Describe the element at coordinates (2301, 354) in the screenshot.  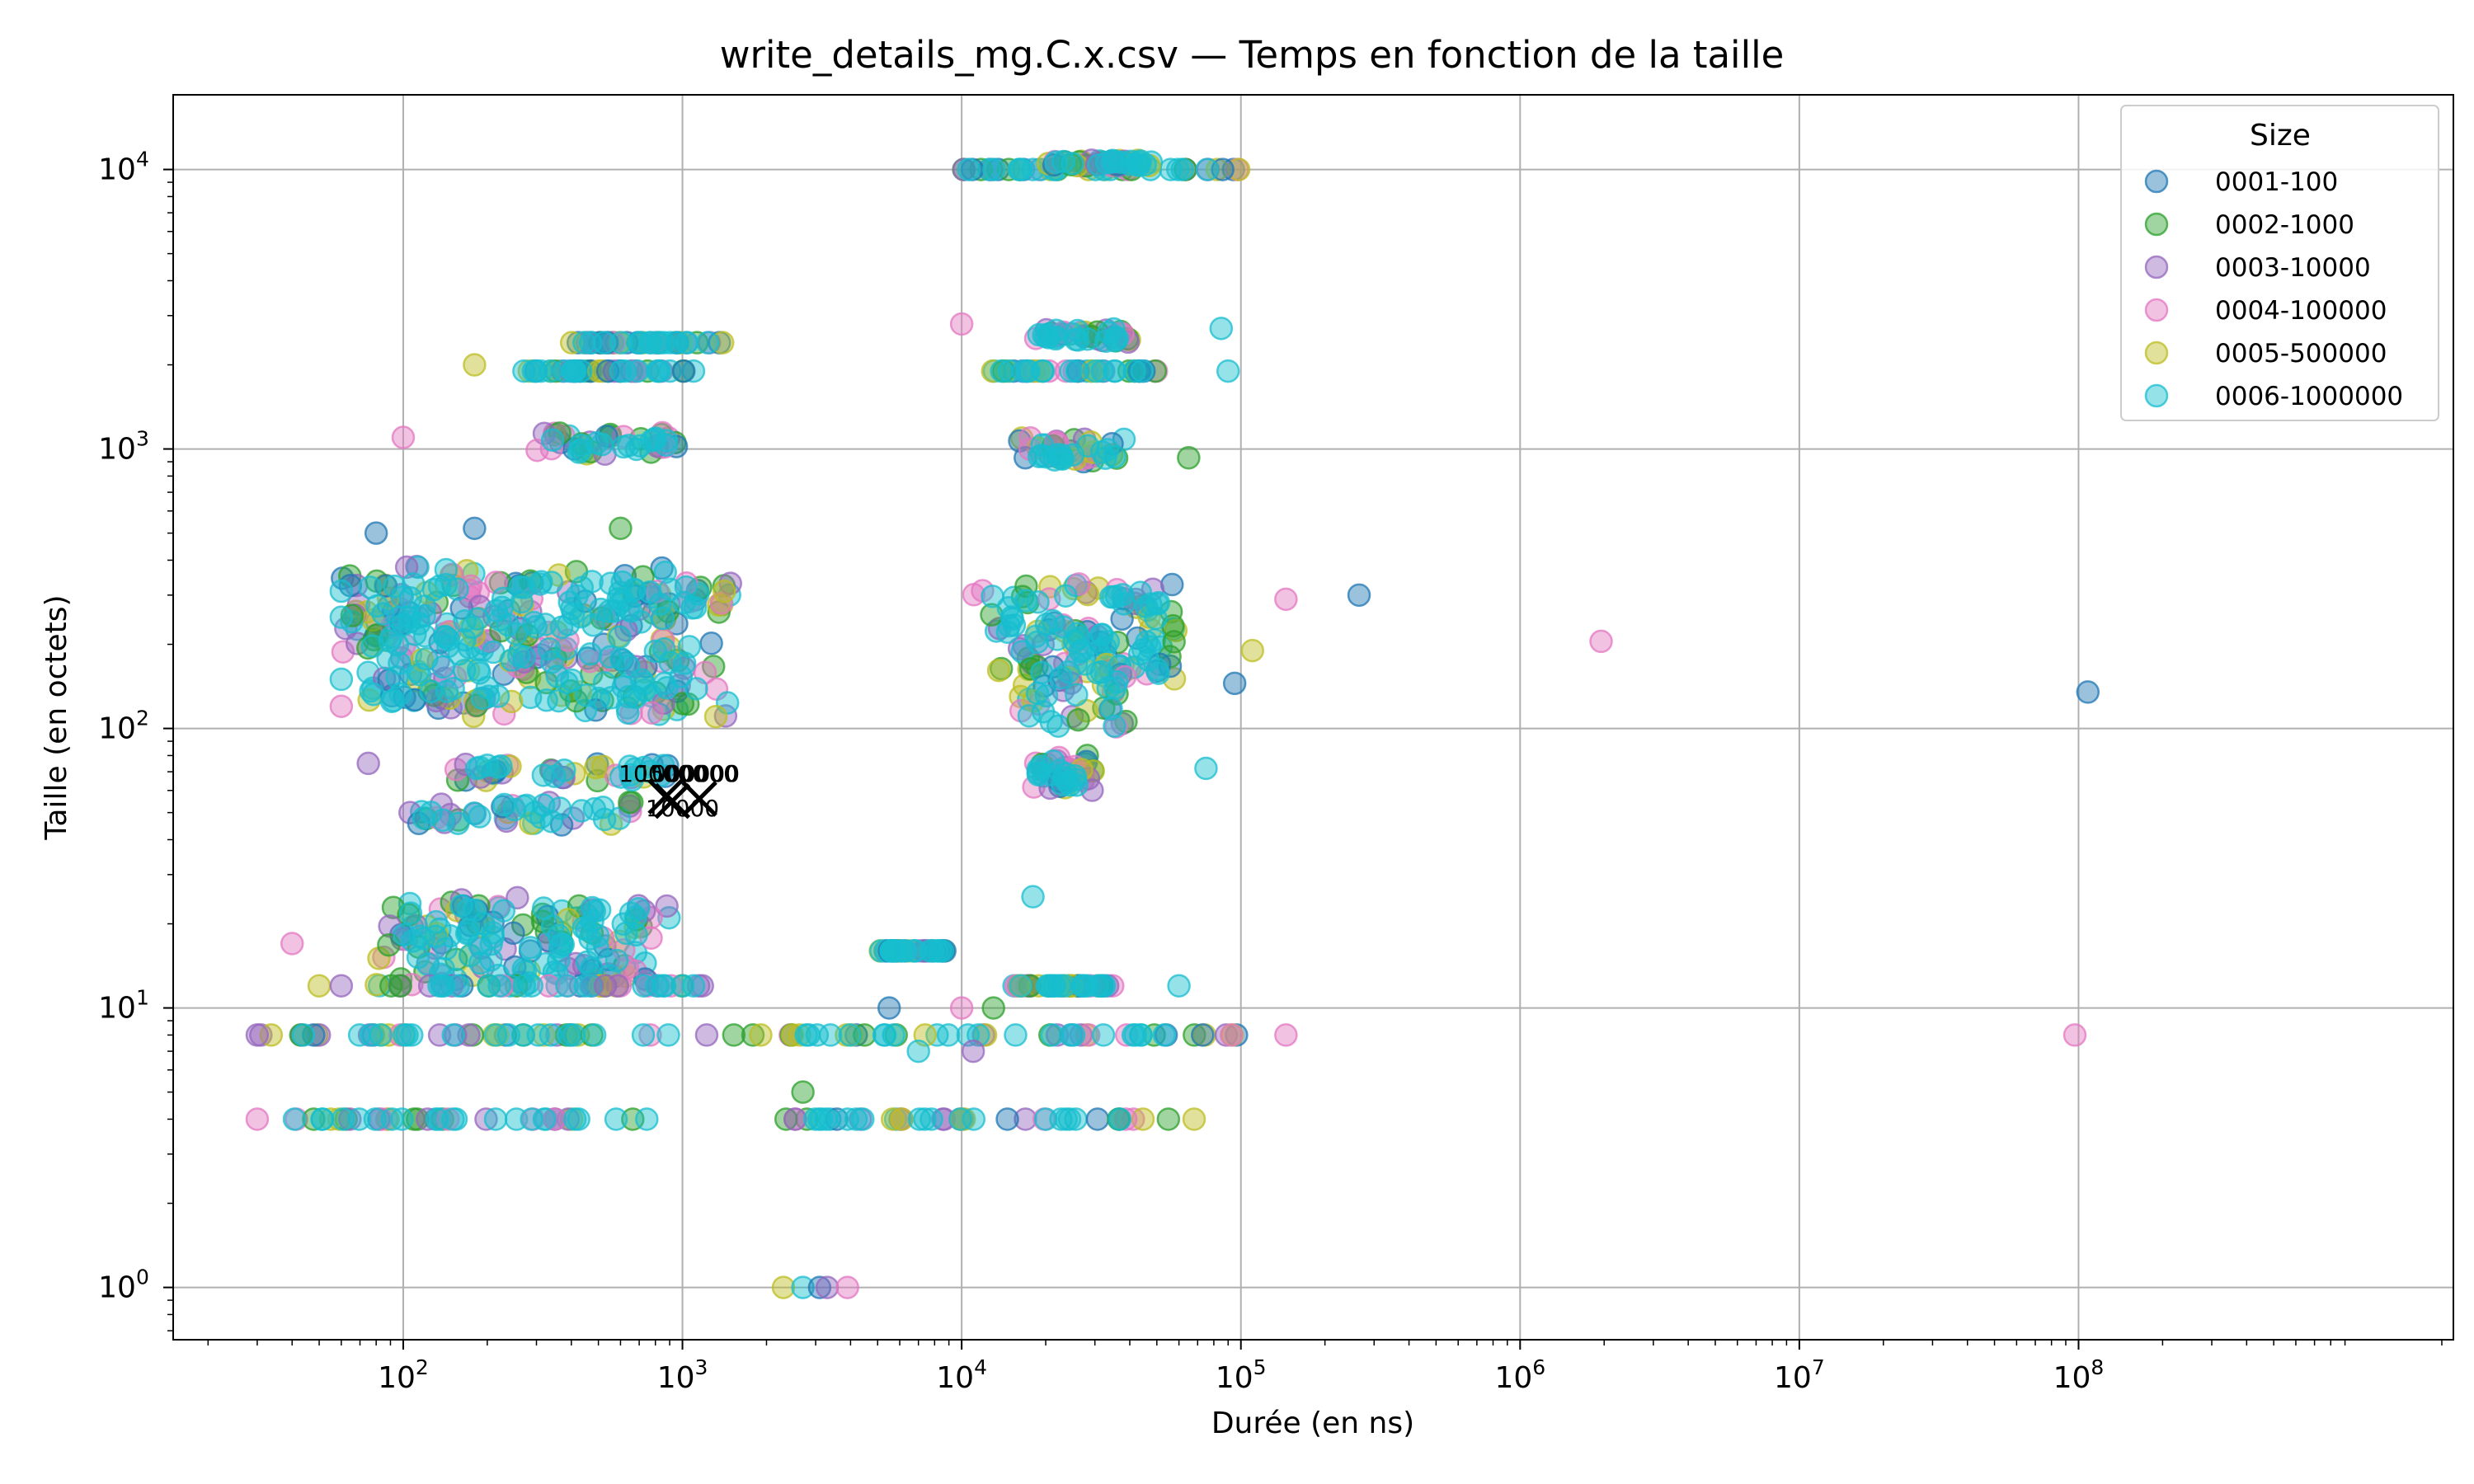
I see `legend-label: 0005-500000` at that location.